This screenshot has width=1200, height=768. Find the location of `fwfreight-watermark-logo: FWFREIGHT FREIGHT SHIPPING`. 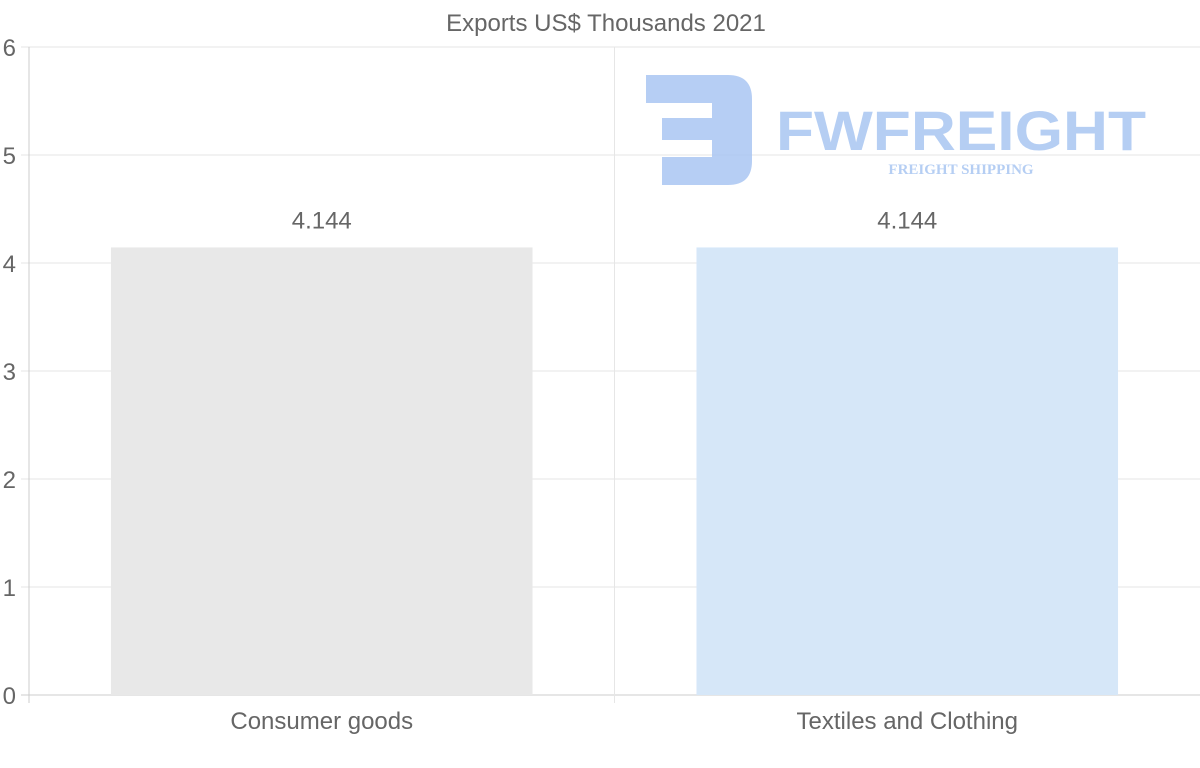

fwfreight-watermark-logo: FWFREIGHT FREIGHT SHIPPING is located at coordinates (896, 130).